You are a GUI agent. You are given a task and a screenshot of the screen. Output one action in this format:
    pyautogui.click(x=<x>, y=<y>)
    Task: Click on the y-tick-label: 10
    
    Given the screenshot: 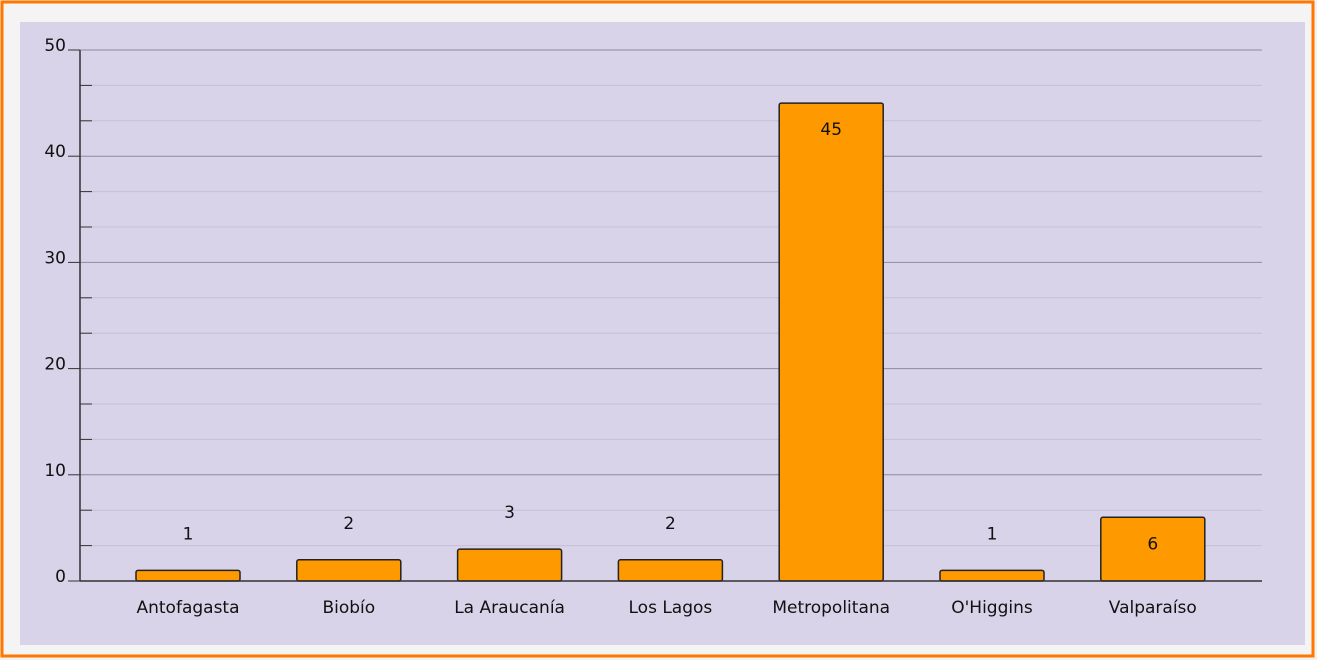 What is the action you would take?
    pyautogui.click(x=55, y=471)
    